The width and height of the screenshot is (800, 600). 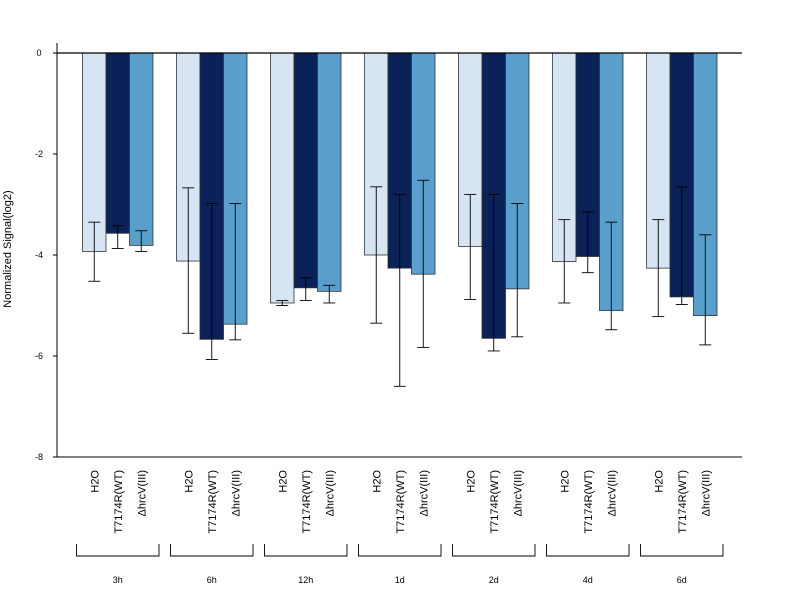 I want to click on y-tick-label: 0, so click(x=38, y=53).